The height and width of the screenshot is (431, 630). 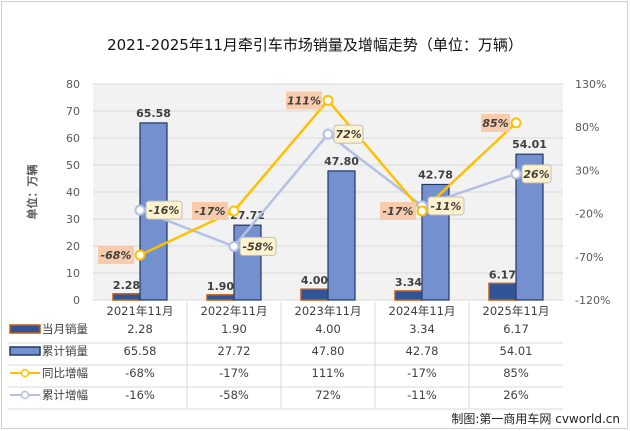 I want to click on category-label: 2025年11月, so click(x=516, y=311).